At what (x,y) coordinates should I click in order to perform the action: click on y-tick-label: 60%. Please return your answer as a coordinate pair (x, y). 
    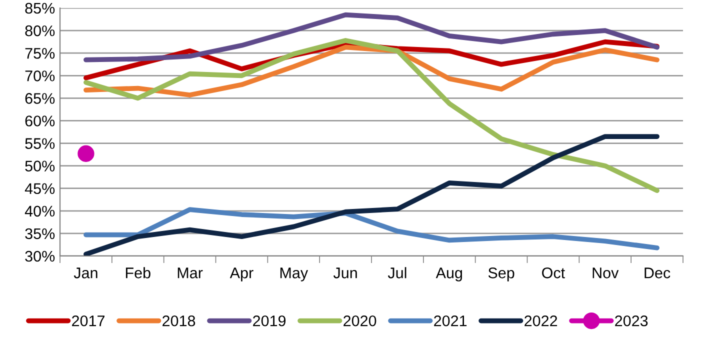
    Looking at the image, I should click on (40, 121).